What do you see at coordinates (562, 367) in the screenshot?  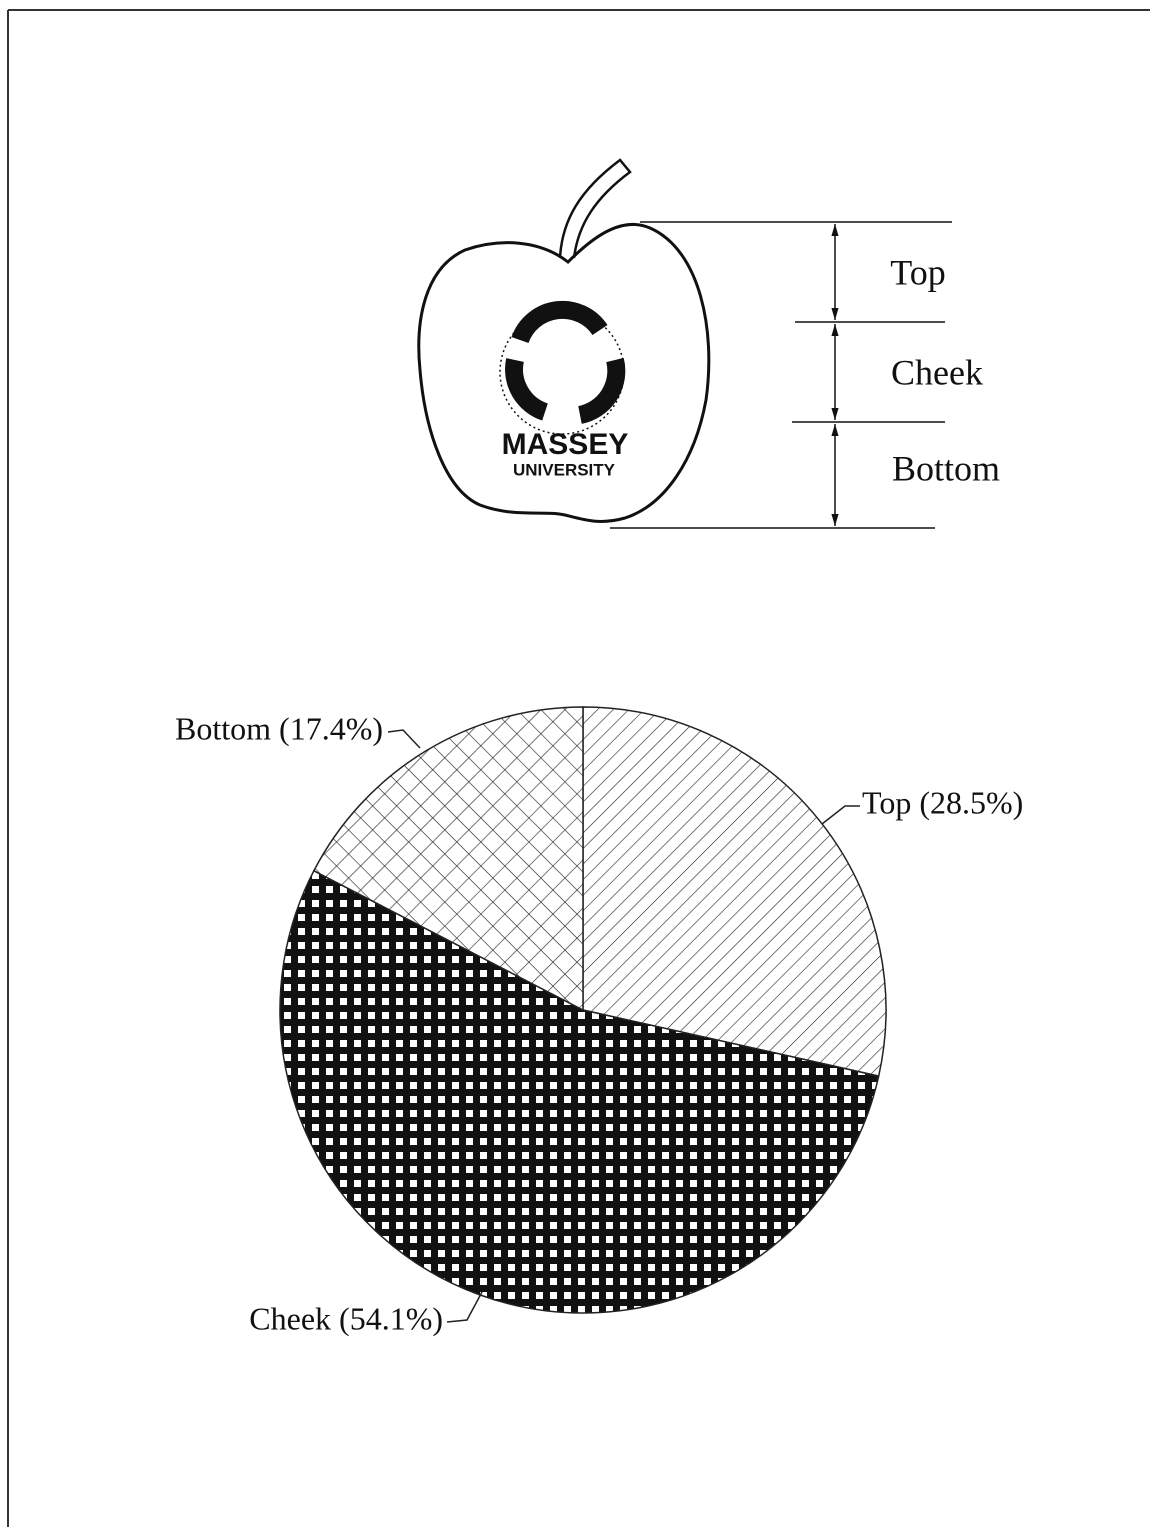 I see `logo` at bounding box center [562, 367].